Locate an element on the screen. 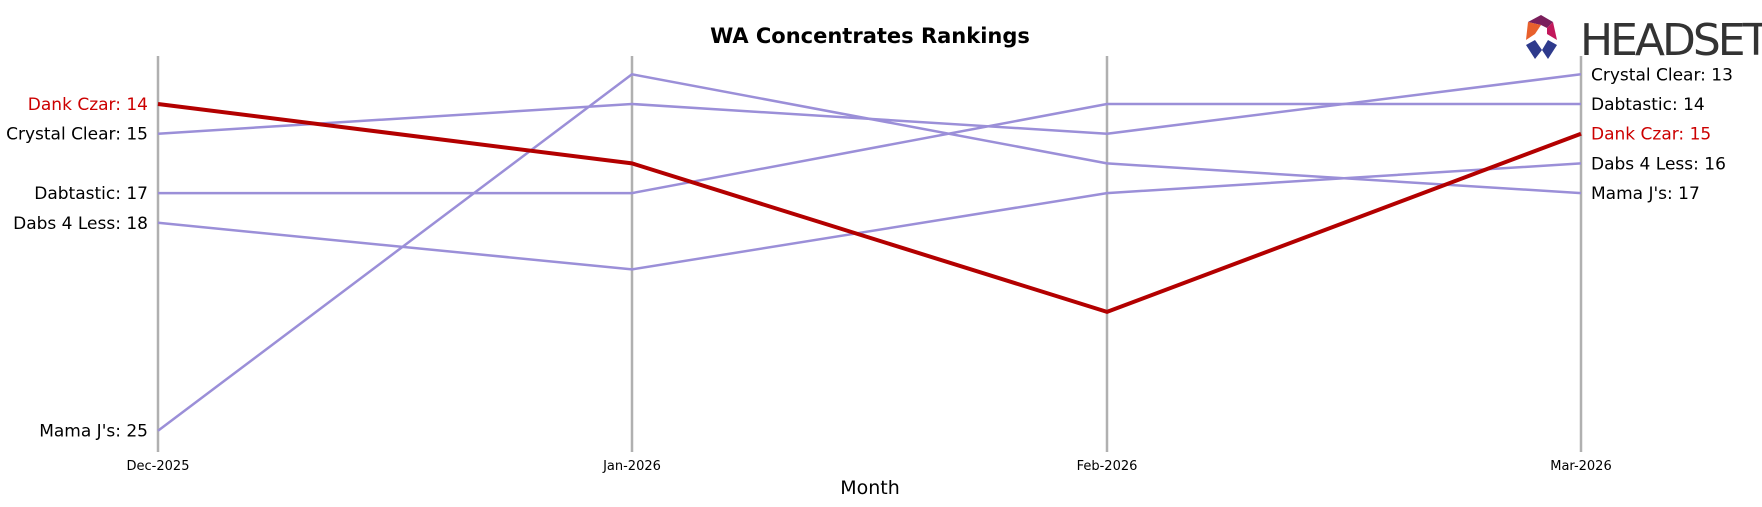 This screenshot has height=507, width=1762. x-tick-label: Jan-2026 is located at coordinates (631, 466).